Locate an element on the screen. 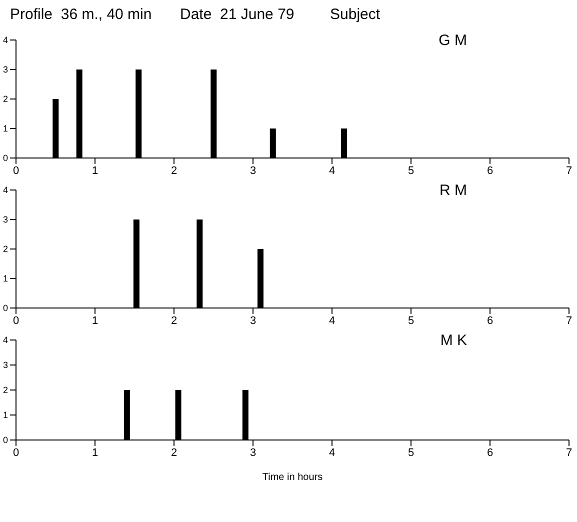  chart-title: G M is located at coordinates (452, 40).